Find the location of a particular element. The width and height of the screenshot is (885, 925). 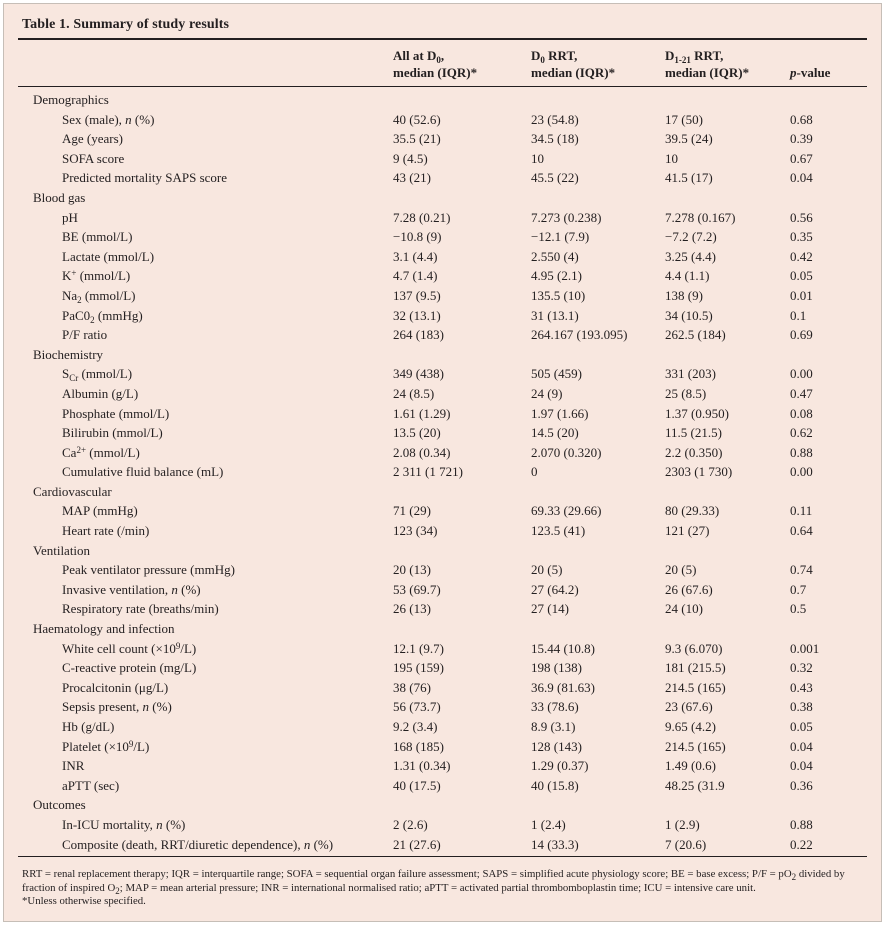

row-label: White cell count (×109/L) is located at coordinates (129, 648).